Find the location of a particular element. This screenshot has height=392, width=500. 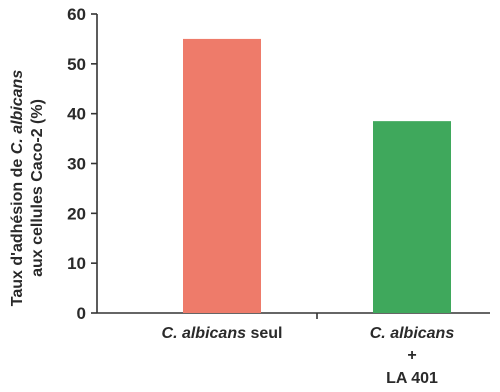

category-plus: + is located at coordinates (411, 355).